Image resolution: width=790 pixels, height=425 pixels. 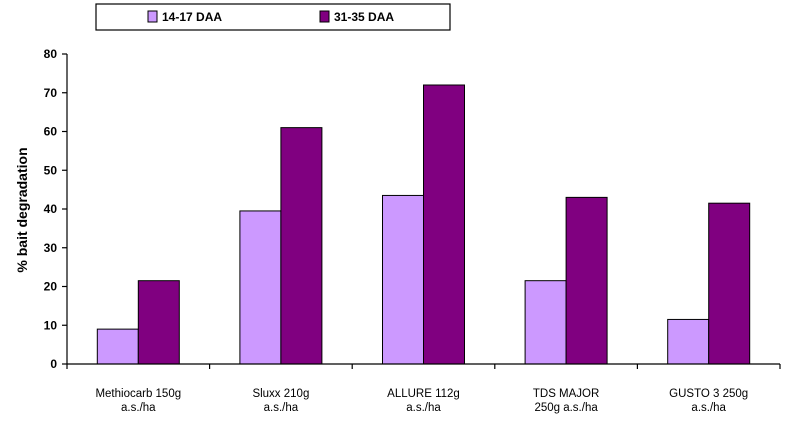 I want to click on x-category-label: ALLURE 112g, so click(x=423, y=394).